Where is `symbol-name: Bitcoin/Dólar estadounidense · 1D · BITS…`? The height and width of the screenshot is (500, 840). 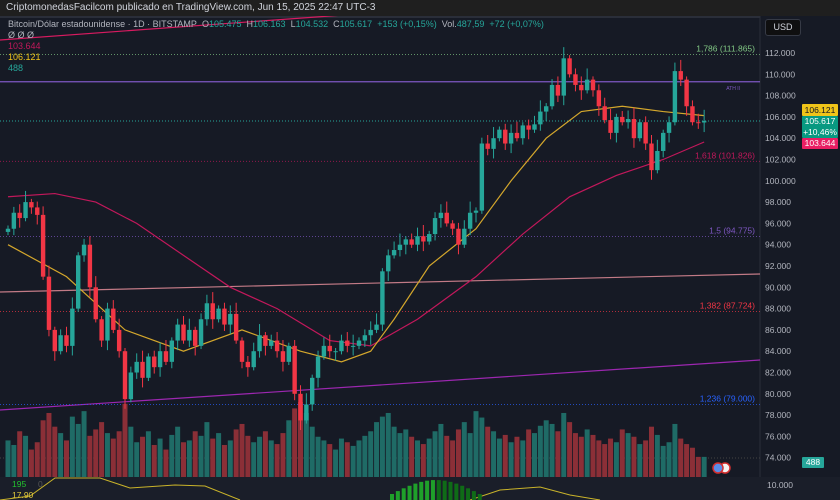 symbol-name: Bitcoin/Dólar estadounidense · 1D · BITS… is located at coordinates (102, 24).